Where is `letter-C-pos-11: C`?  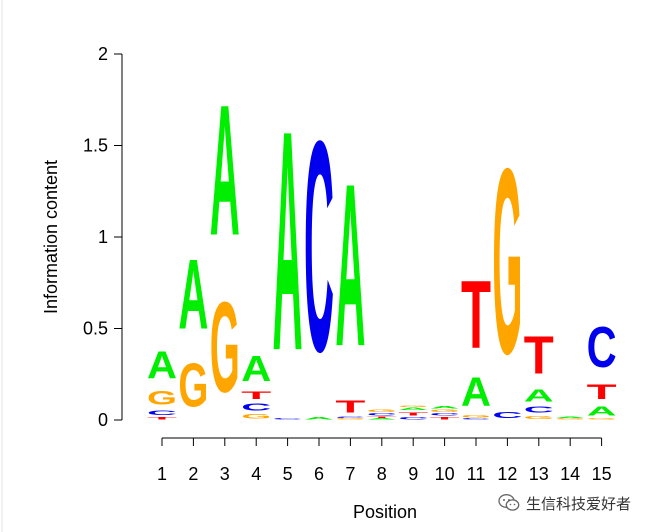
letter-C-pos-11: C is located at coordinates (476, 419).